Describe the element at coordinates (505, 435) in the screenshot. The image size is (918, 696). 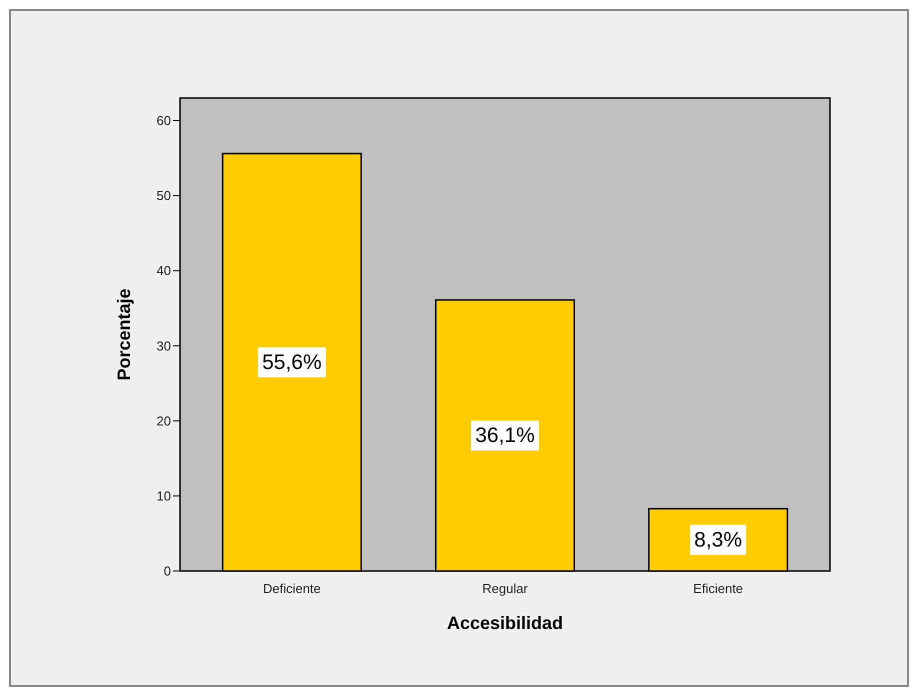
I see `data-label: 36,1%` at that location.